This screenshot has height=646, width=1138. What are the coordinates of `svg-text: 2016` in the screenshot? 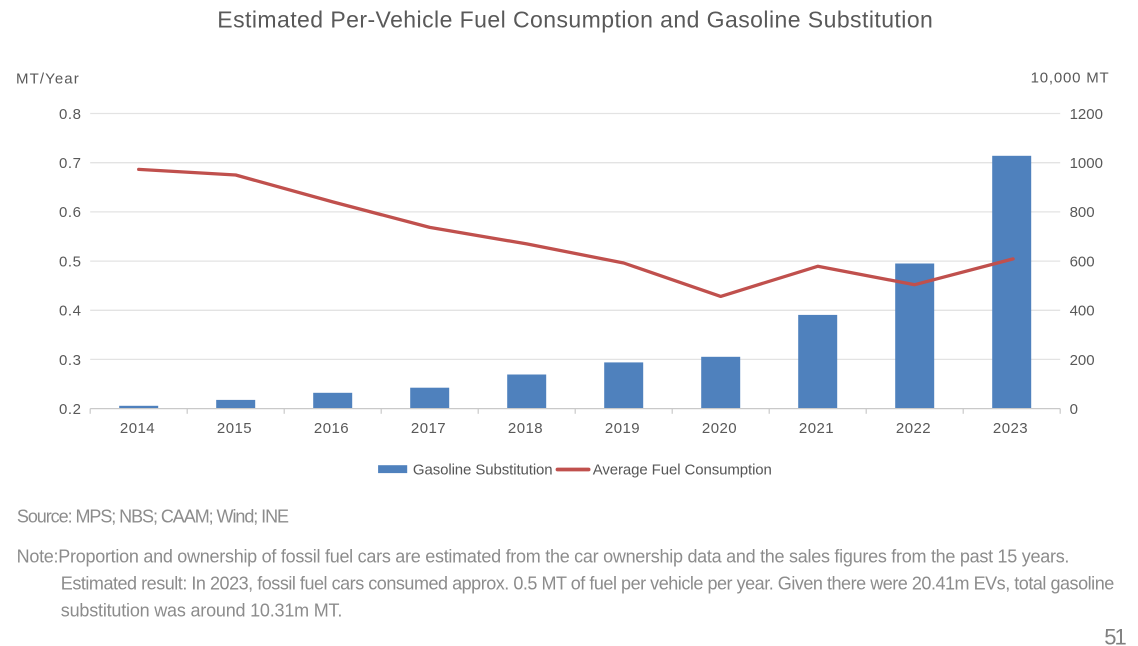 It's located at (331, 428).